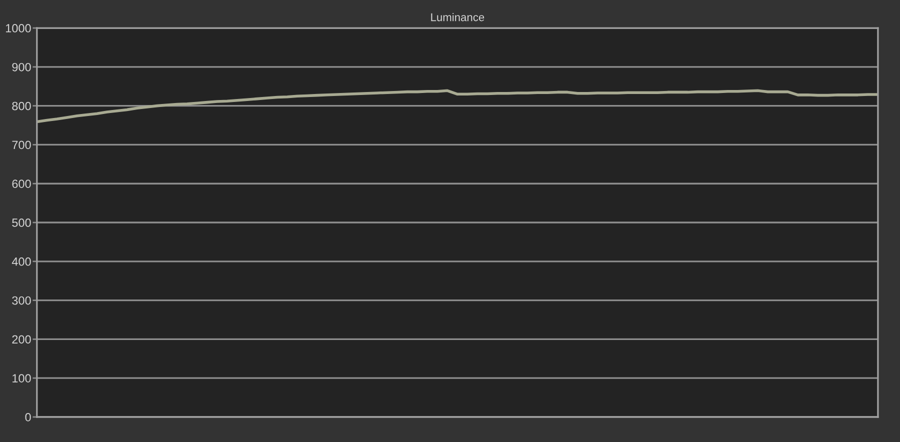  What do you see at coordinates (21, 378) in the screenshot?
I see `y-tick-label: 100` at bounding box center [21, 378].